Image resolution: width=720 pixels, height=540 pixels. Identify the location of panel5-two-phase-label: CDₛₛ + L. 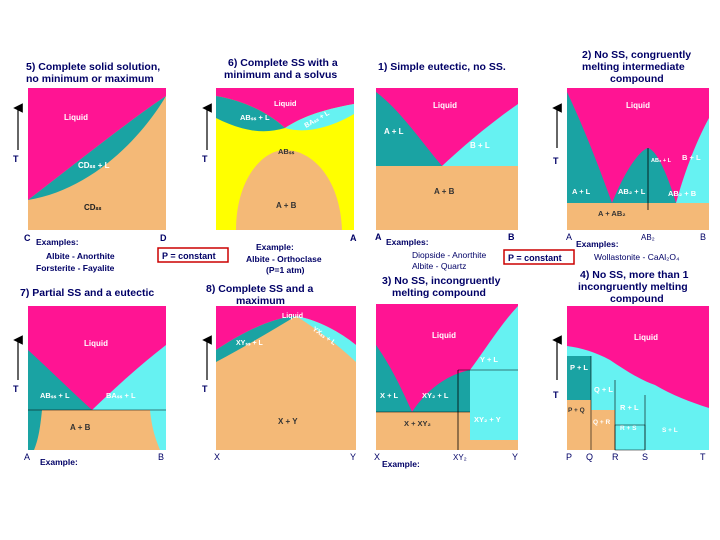
(94, 165).